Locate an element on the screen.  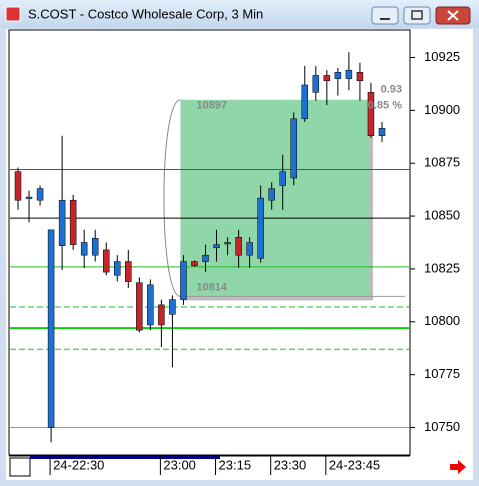
y-tick-label: 10900 is located at coordinates (442, 109).